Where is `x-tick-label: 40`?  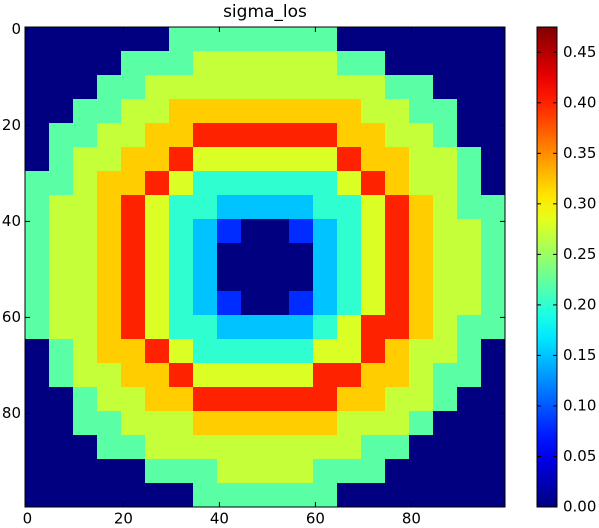
x-tick-label: 40 is located at coordinates (219, 517).